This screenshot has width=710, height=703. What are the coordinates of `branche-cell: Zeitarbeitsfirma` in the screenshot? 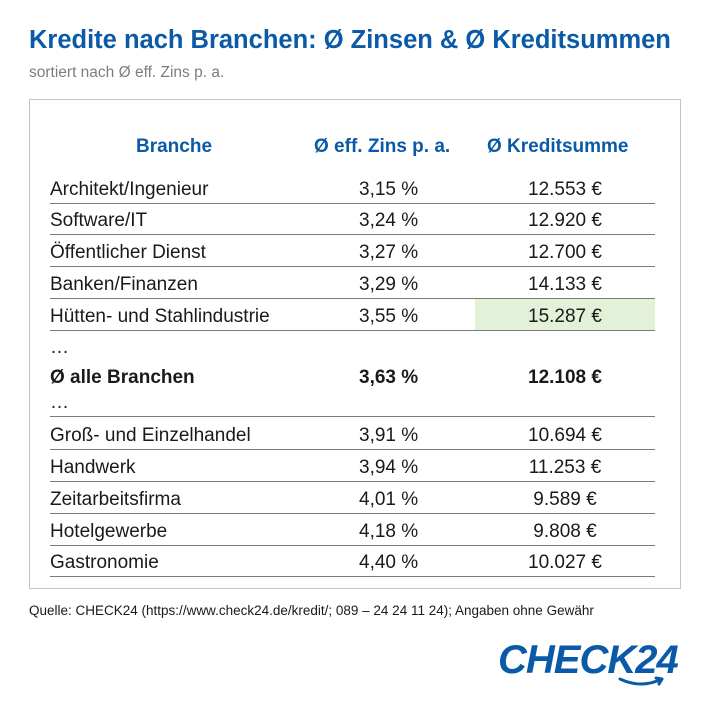 It's located at (115, 499).